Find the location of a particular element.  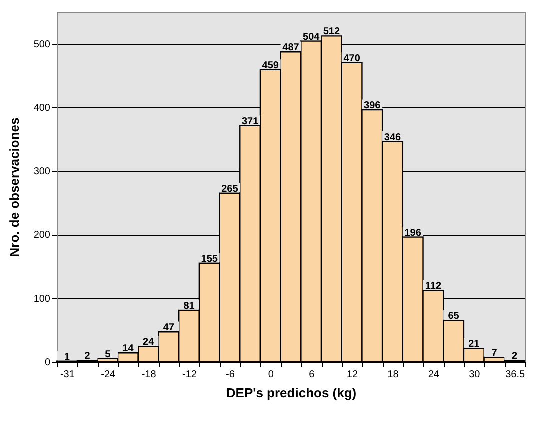

data-label: 1 is located at coordinates (67, 357).